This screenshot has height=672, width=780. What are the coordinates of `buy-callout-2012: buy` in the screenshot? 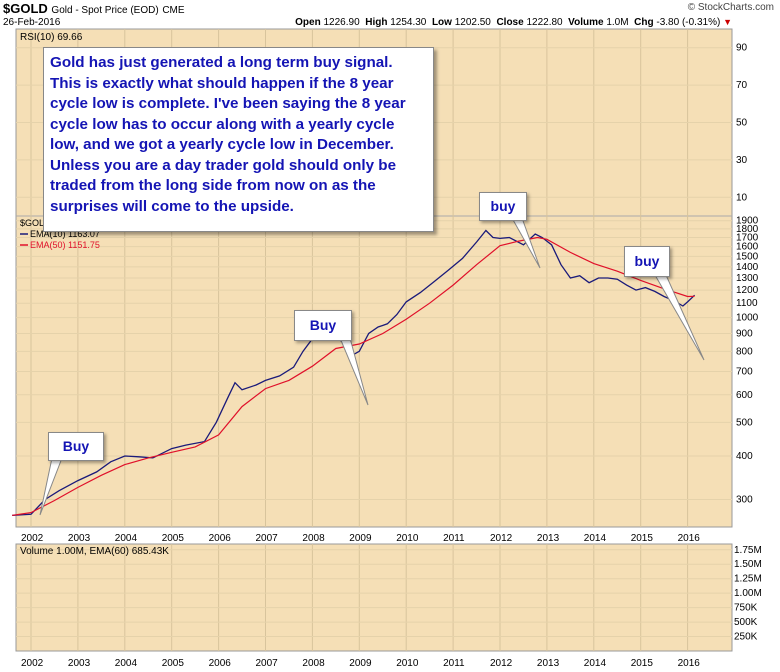 It's located at (503, 206).